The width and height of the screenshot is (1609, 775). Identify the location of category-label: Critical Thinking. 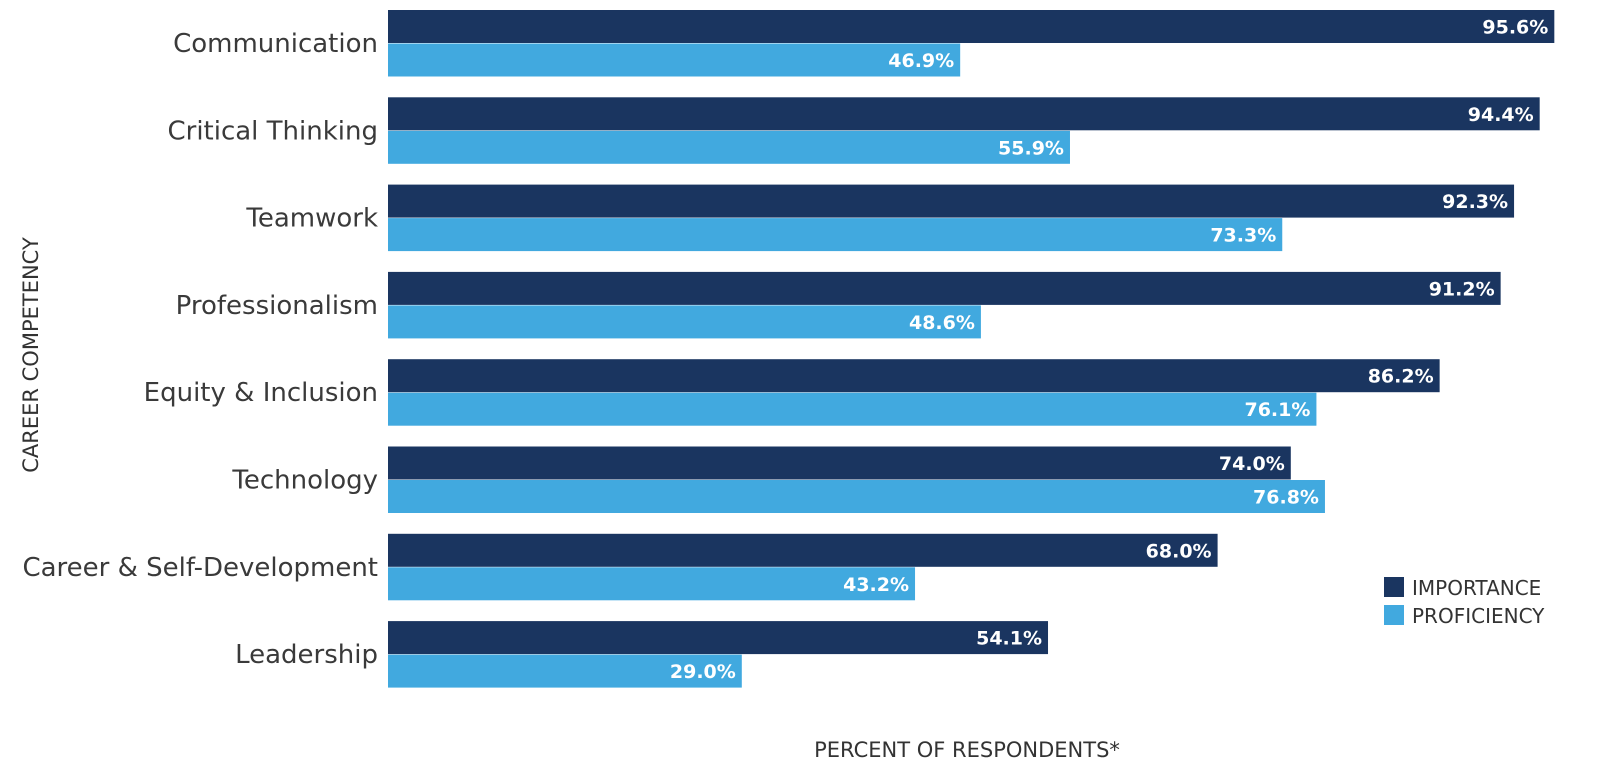
(272, 131).